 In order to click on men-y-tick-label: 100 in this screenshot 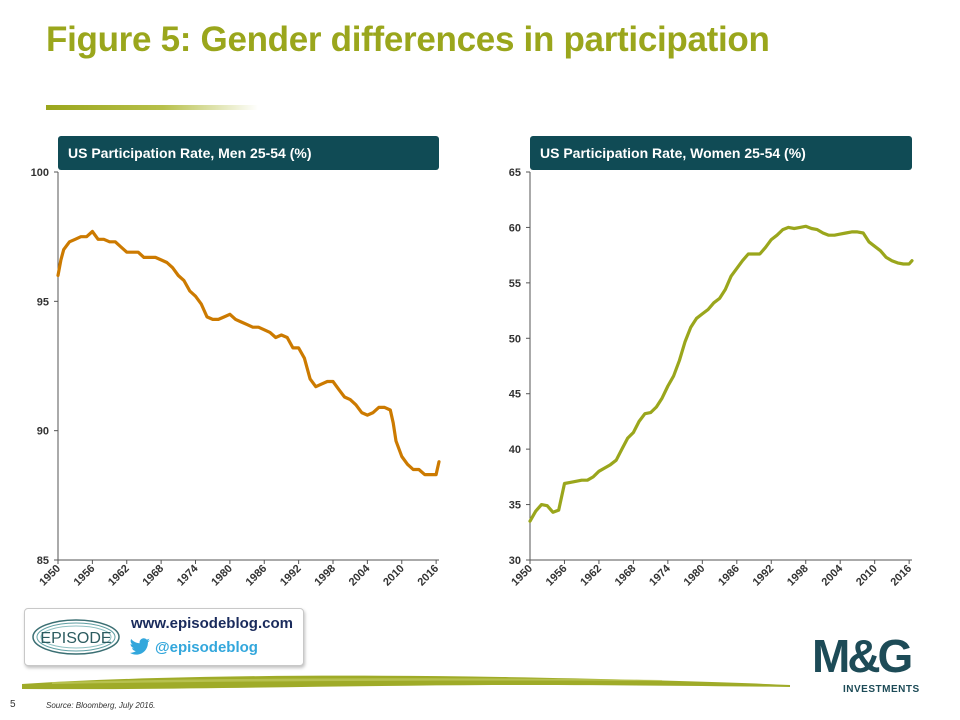, I will do `click(40, 173)`.